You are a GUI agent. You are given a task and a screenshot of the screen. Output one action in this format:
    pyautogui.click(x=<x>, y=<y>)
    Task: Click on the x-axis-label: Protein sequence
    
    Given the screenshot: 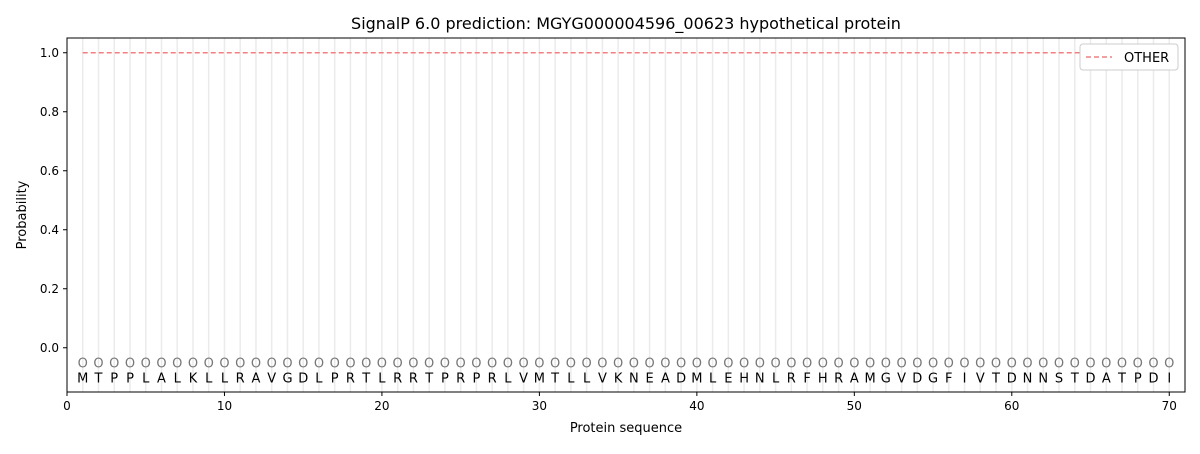 What is the action you would take?
    pyautogui.click(x=626, y=428)
    